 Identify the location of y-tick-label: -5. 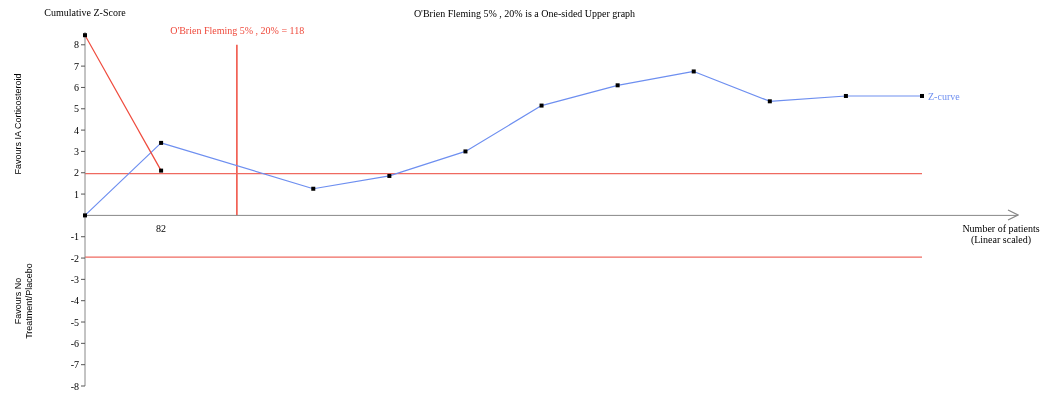
(74, 322).